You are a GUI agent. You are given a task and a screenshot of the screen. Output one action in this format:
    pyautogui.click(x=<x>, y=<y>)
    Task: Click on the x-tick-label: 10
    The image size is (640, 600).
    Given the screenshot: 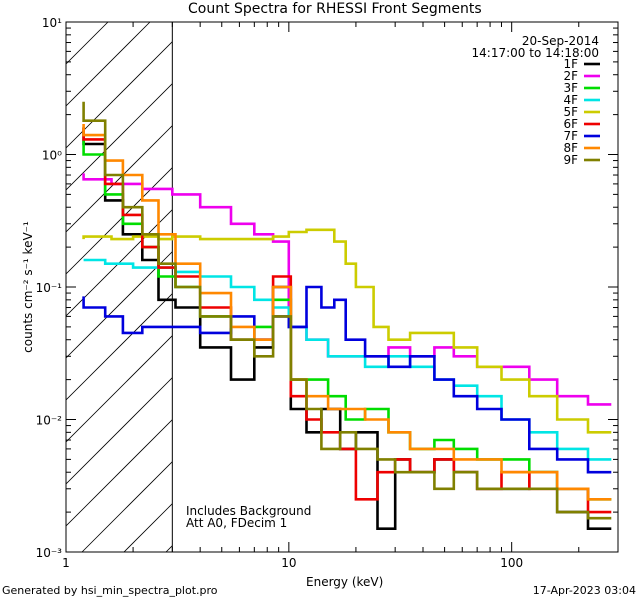 What is the action you would take?
    pyautogui.click(x=288, y=563)
    